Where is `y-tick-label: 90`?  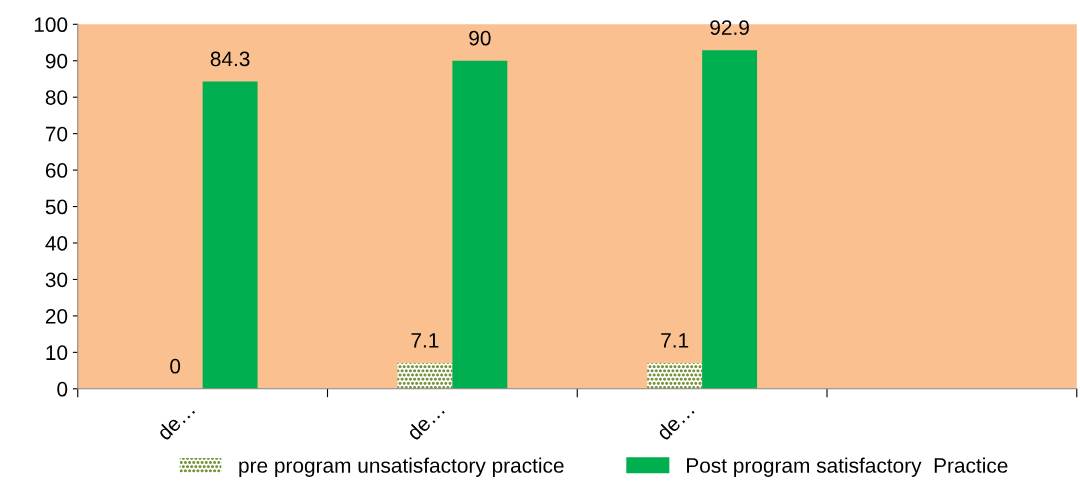
y-tick-label: 90 is located at coordinates (56, 61).